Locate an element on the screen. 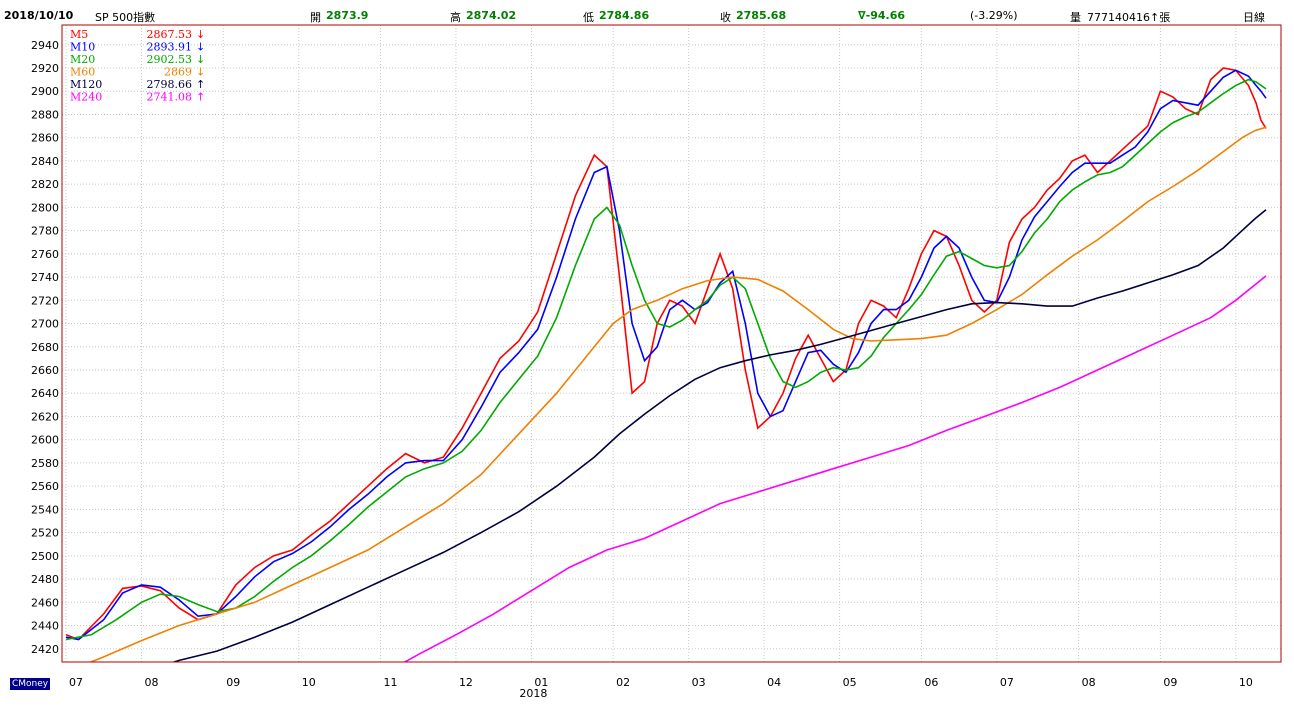 This screenshot has height=709, width=1294. x-tick-label: 01 is located at coordinates (541, 682).